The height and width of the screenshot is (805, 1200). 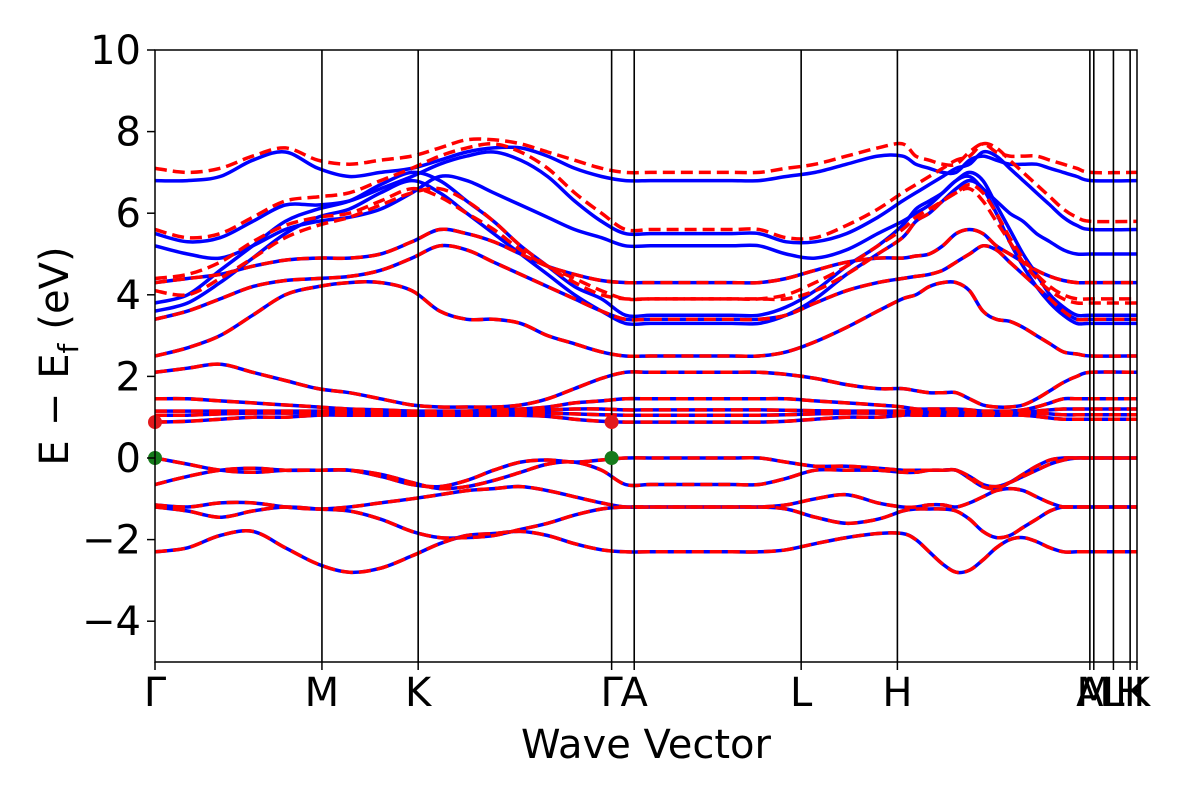 I want to click on special-points, so click(x=383, y=440).